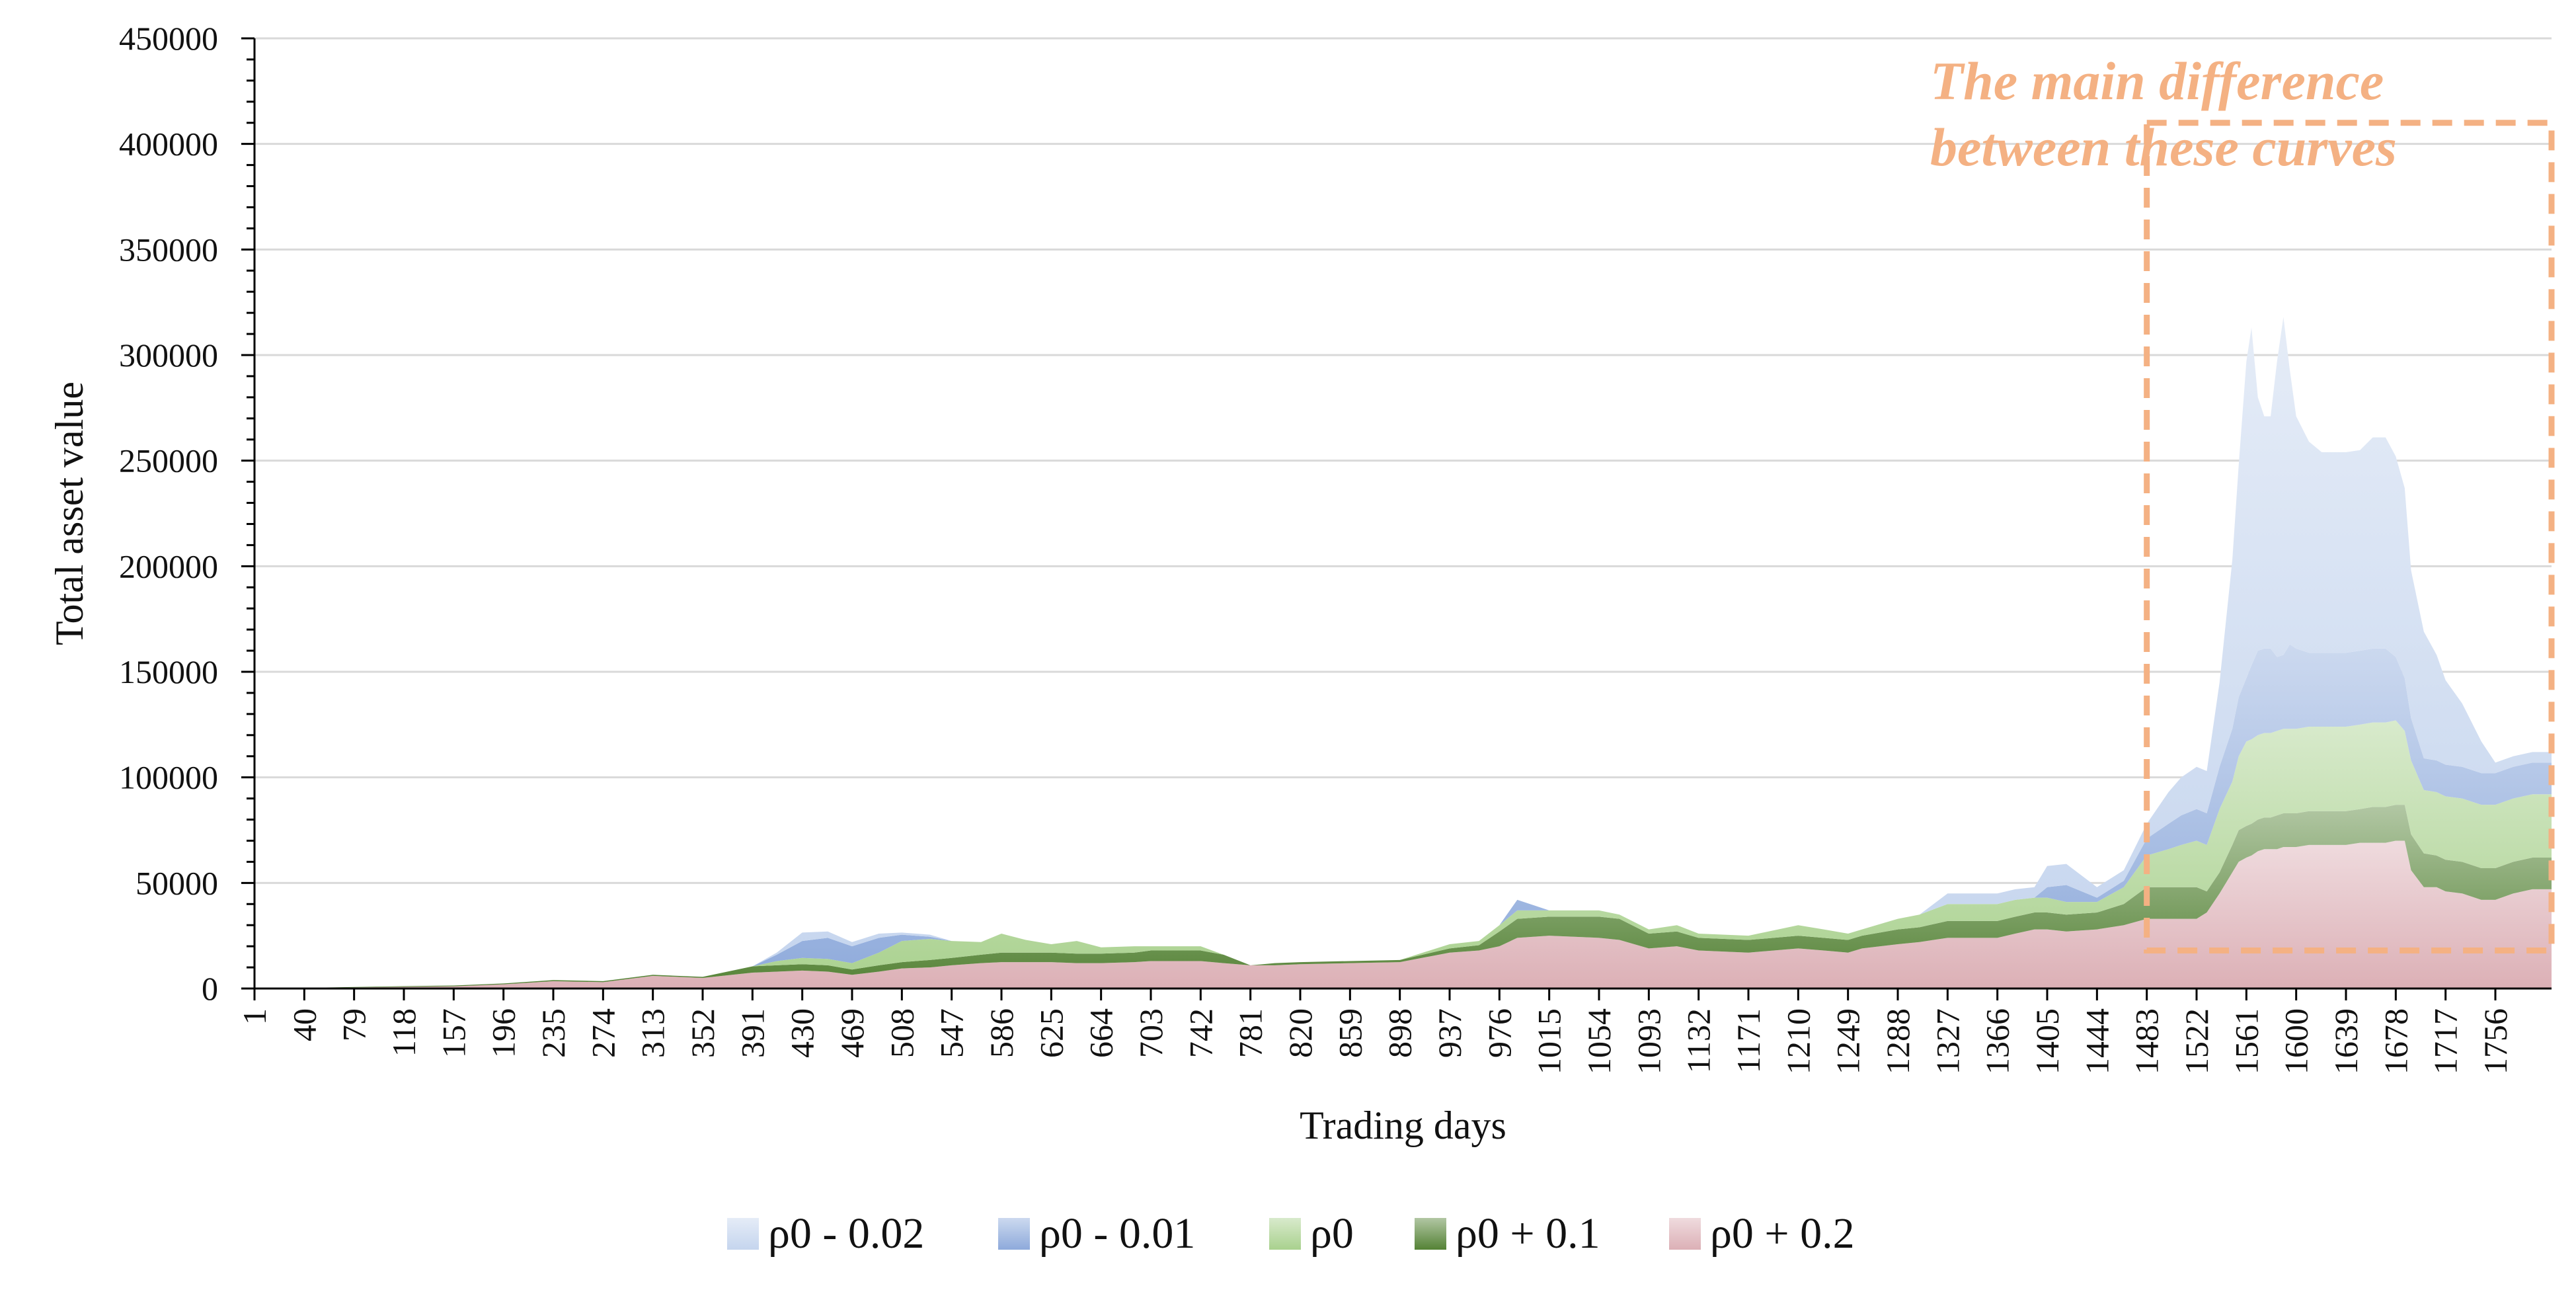 This screenshot has height=1292, width=2576. What do you see at coordinates (168, 566) in the screenshot?
I see `y-tick-label: 200000` at bounding box center [168, 566].